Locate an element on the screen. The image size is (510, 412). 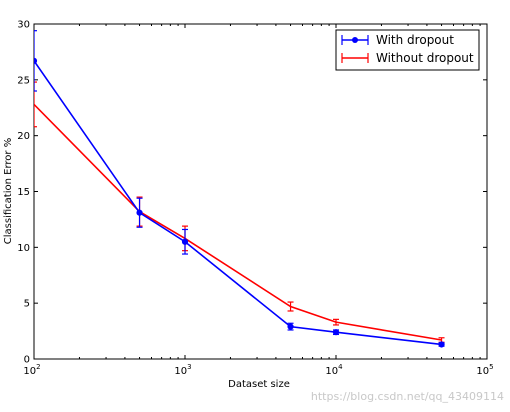
y-tick-label-0: 0 is located at coordinates (27, 360).